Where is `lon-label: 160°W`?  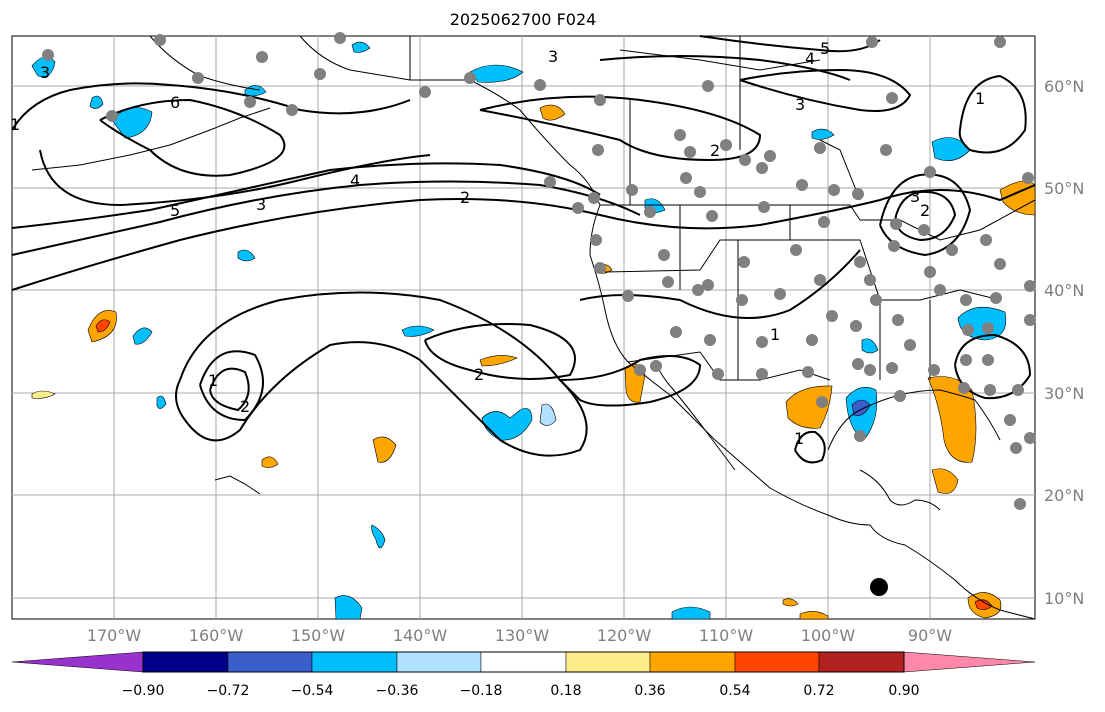 lon-label: 160°W is located at coordinates (216, 635).